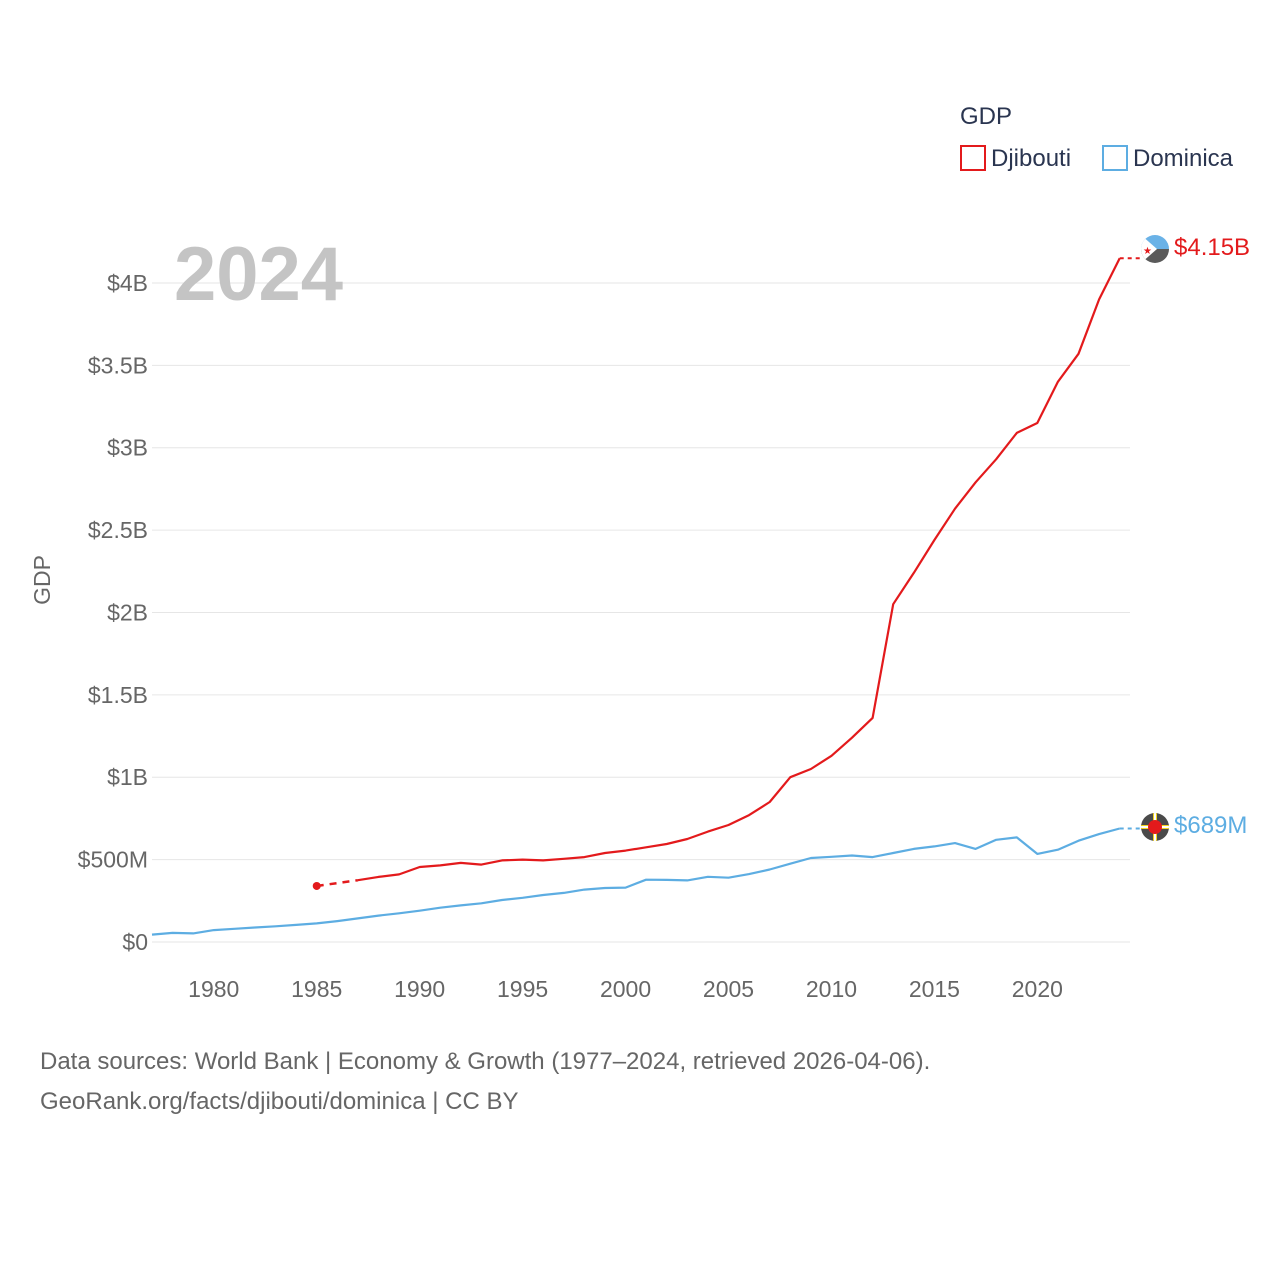 This screenshot has height=1280, width=1280. What do you see at coordinates (118, 530) in the screenshot?
I see `y-tick-label-5: $2.5B` at bounding box center [118, 530].